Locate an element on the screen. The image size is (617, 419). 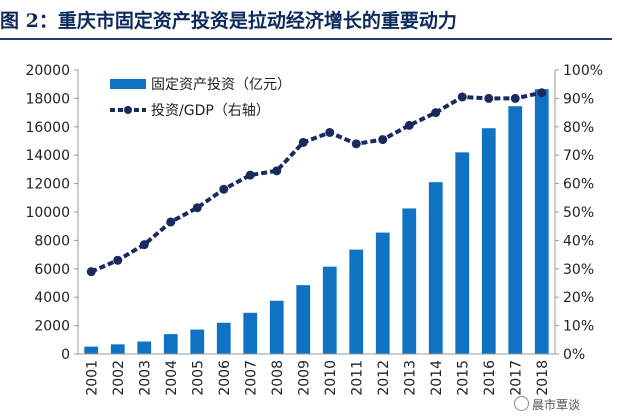
watermark: 晨市覃谈 is located at coordinates (547, 404).